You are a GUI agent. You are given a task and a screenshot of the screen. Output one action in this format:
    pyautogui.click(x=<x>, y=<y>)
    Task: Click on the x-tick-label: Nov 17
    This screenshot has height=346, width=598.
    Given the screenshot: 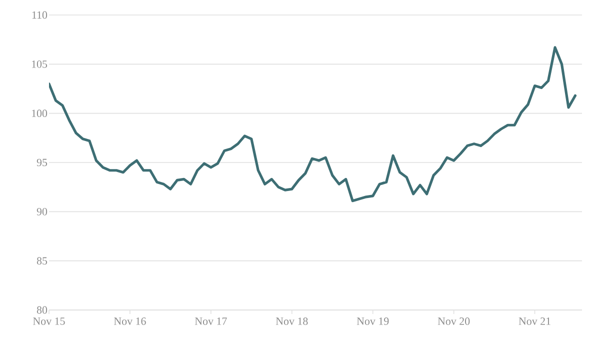 What is the action you would take?
    pyautogui.click(x=210, y=321)
    